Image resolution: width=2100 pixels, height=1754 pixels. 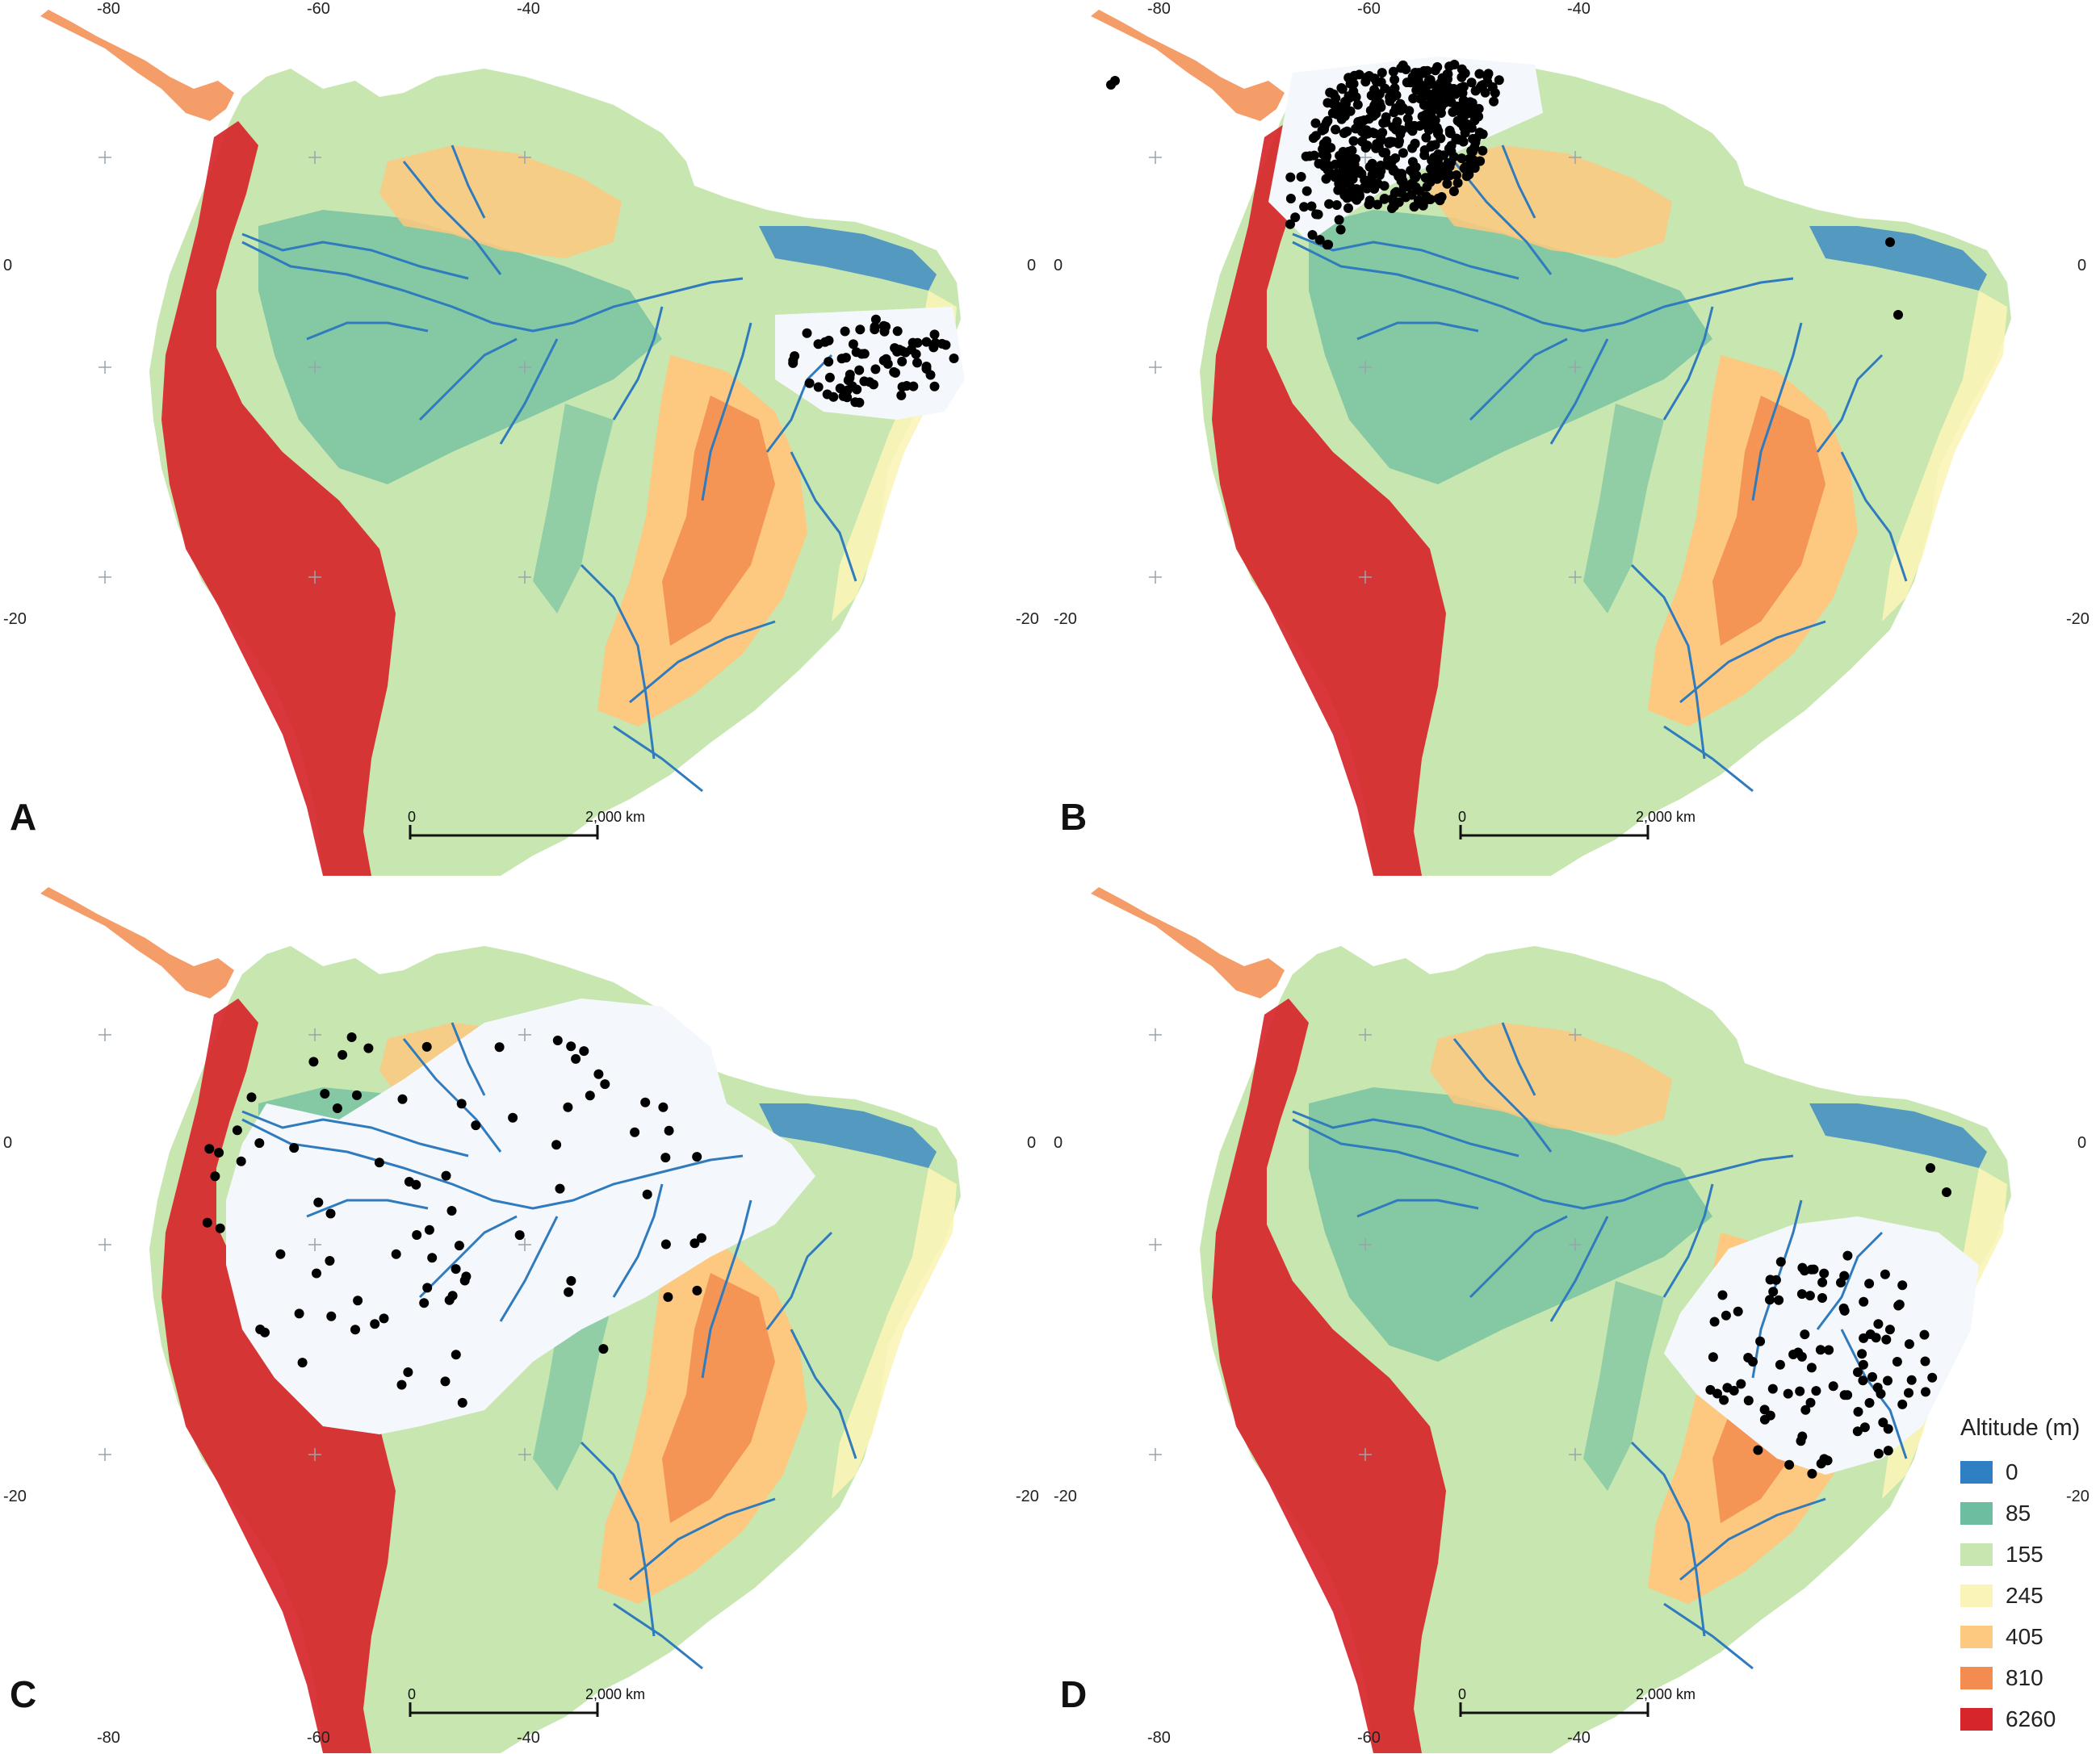 What do you see at coordinates (1666, 817) in the screenshot?
I see `scale-bar-end: 2,000 km` at bounding box center [1666, 817].